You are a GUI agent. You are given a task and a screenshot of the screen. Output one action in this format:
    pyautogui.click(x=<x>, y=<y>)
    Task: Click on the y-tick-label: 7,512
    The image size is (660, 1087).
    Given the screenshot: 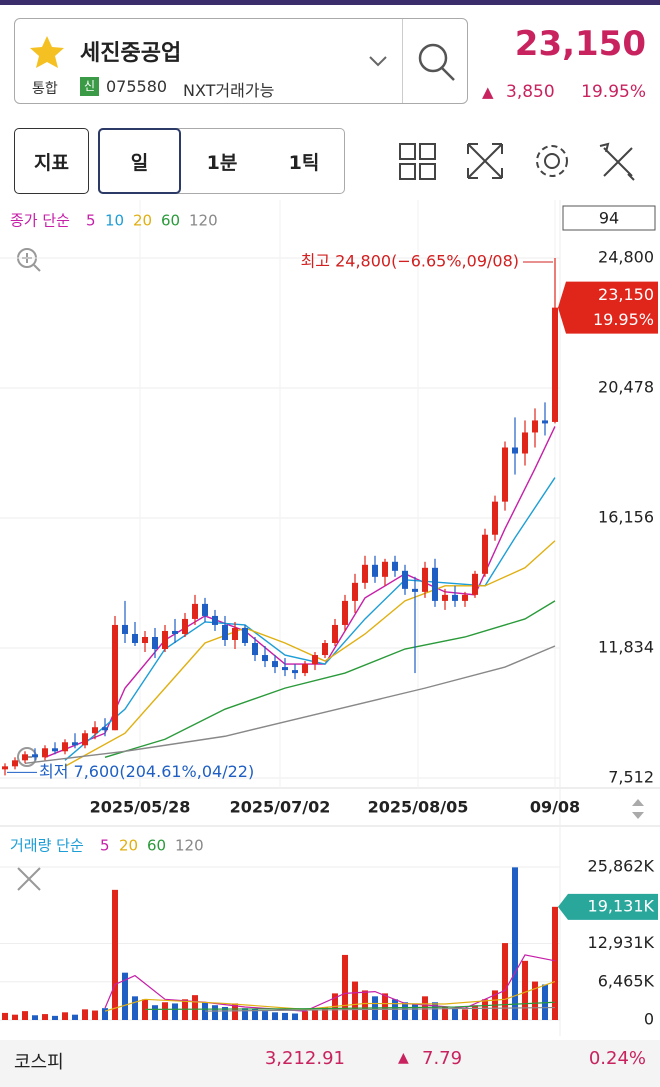 What is the action you would take?
    pyautogui.click(x=631, y=777)
    